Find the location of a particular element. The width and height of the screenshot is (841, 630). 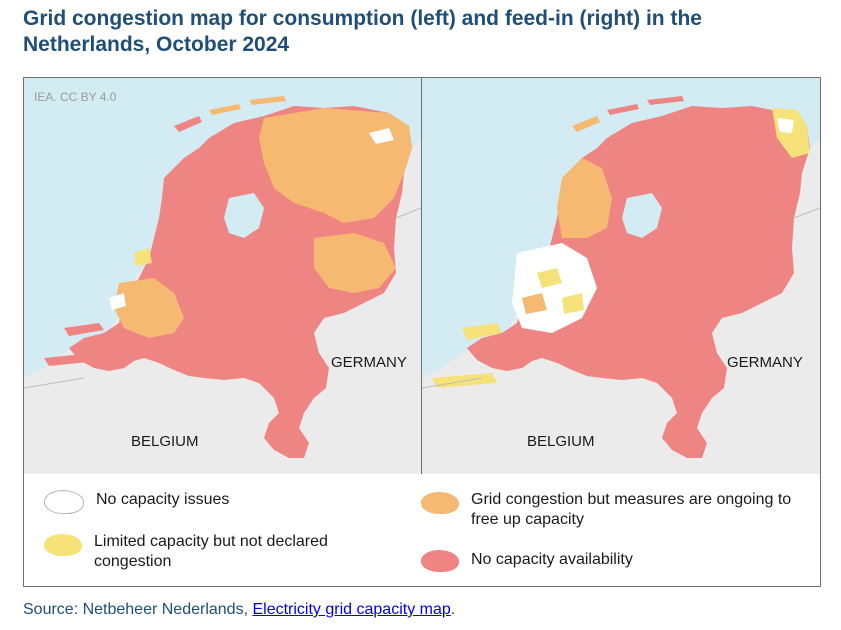

legend-item-no-capacity-availability: No capacity availability is located at coordinates (527, 561).